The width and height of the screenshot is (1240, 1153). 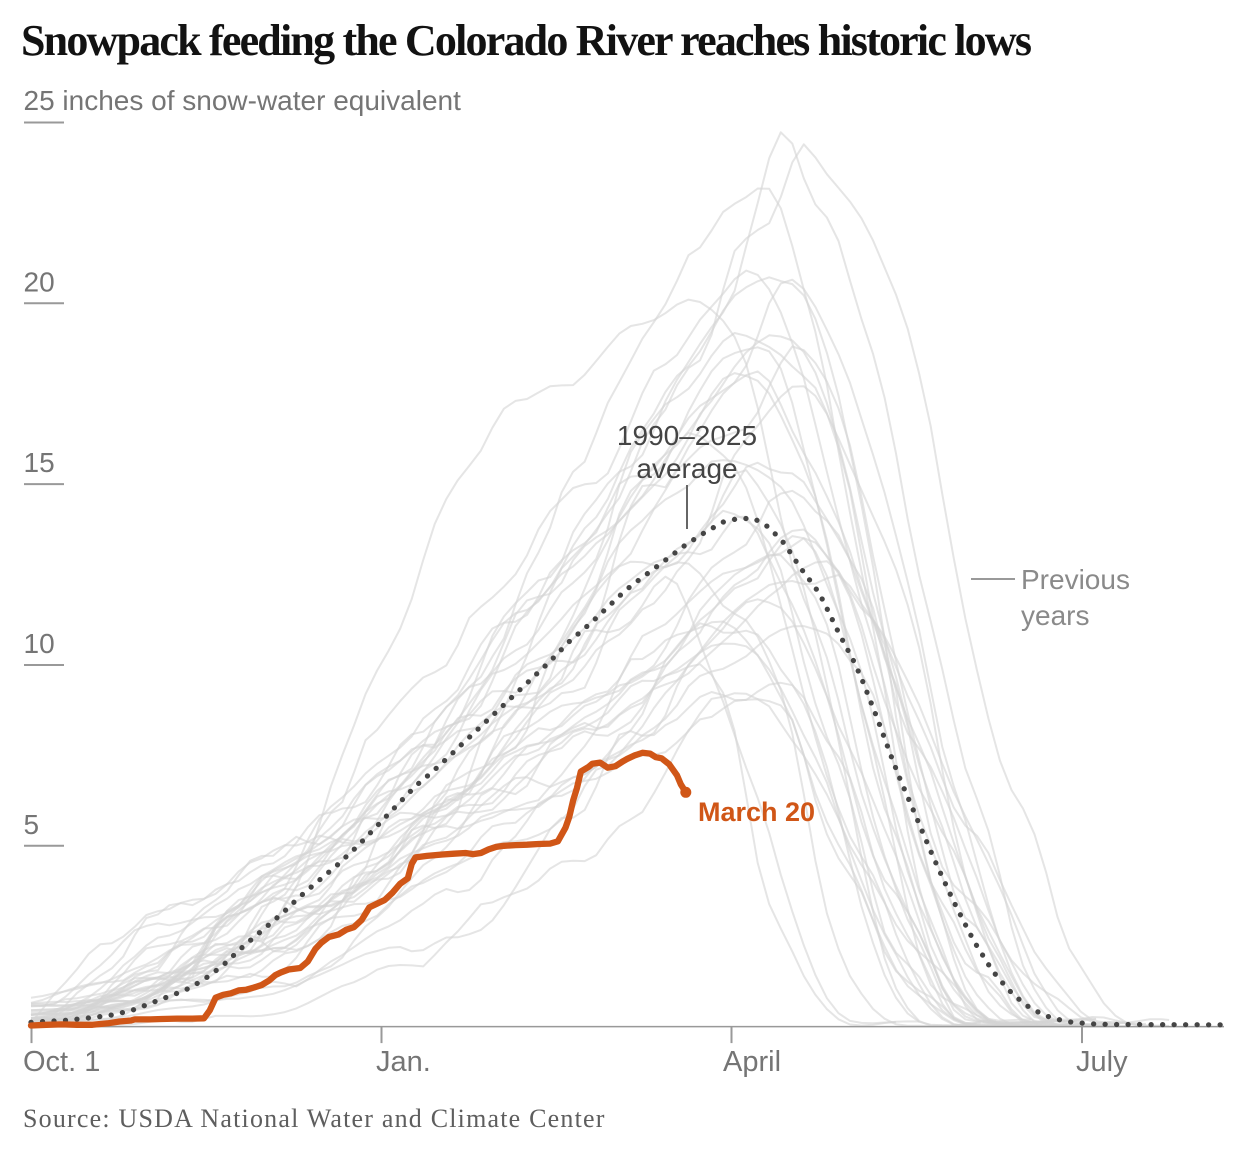 I want to click on svg-text: Previous, so click(x=1075, y=579).